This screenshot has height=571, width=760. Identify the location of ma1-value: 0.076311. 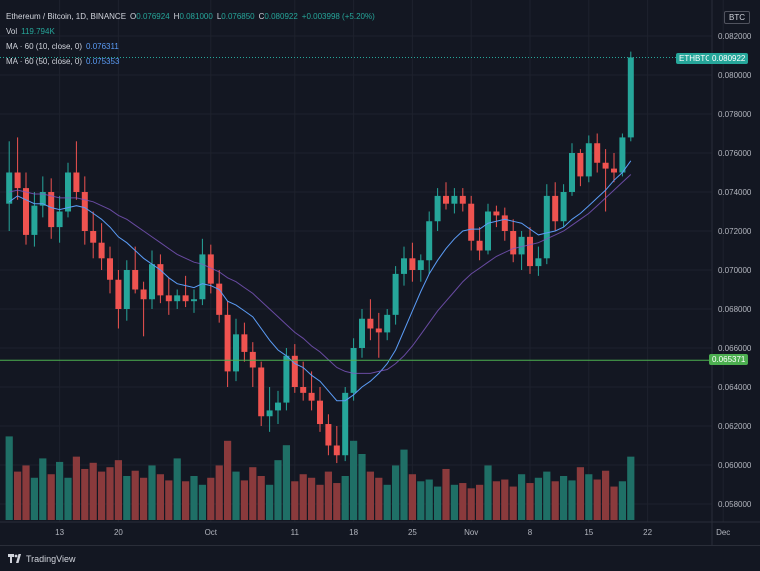
(102, 46).